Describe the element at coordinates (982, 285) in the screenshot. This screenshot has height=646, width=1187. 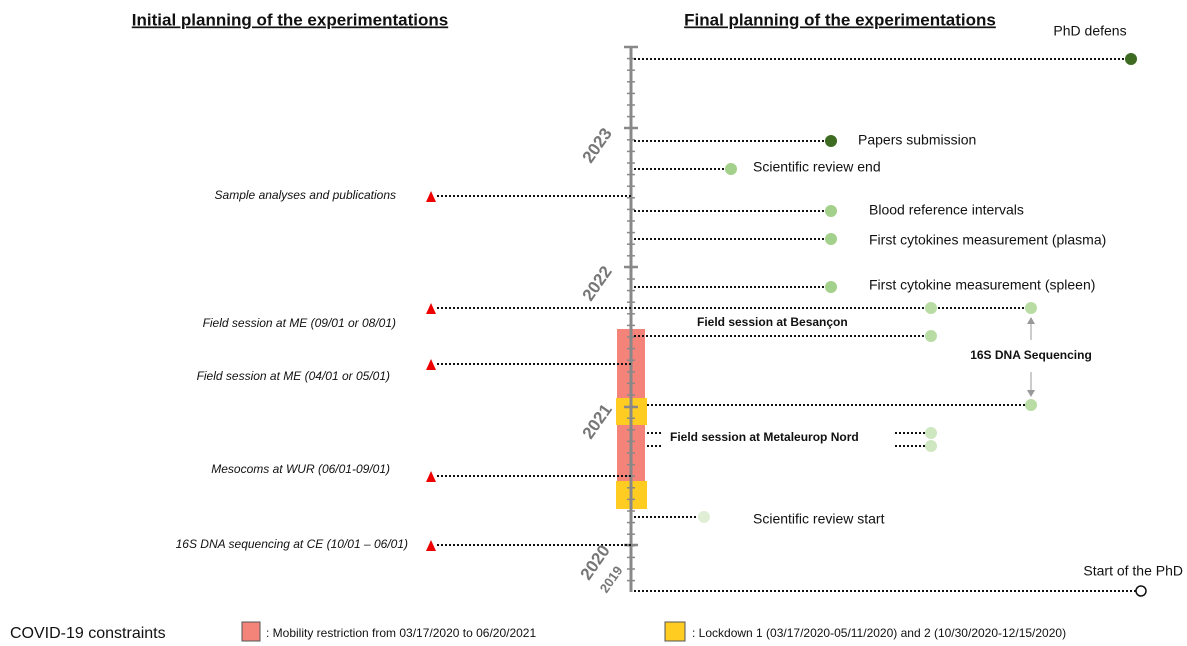
I see `item-label: First cytokine measurement (spleen)` at that location.